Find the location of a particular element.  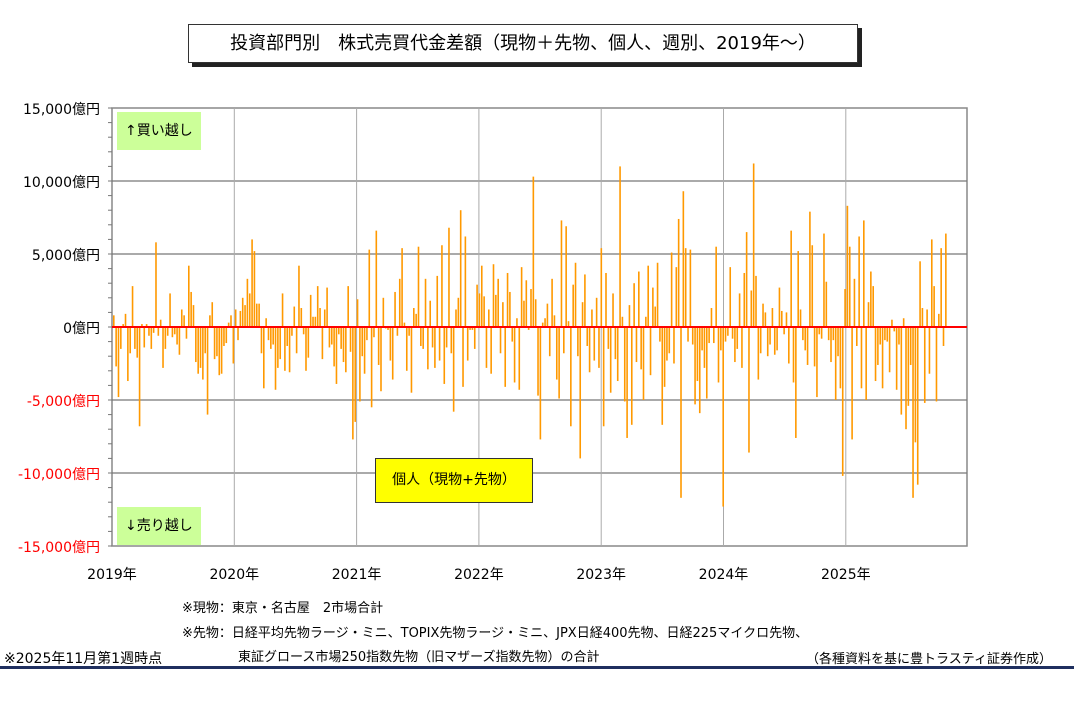

x-tick-label: 2019年 is located at coordinates (112, 575).